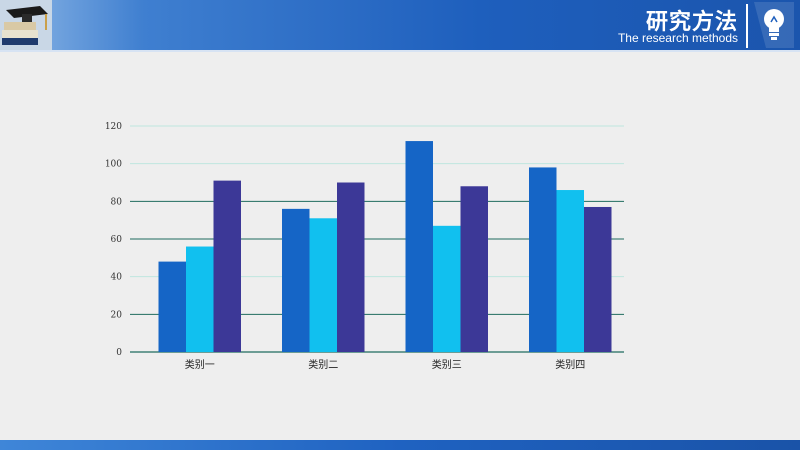 This screenshot has width=800, height=450. What do you see at coordinates (400, 25) in the screenshot?
I see `header-bar` at bounding box center [400, 25].